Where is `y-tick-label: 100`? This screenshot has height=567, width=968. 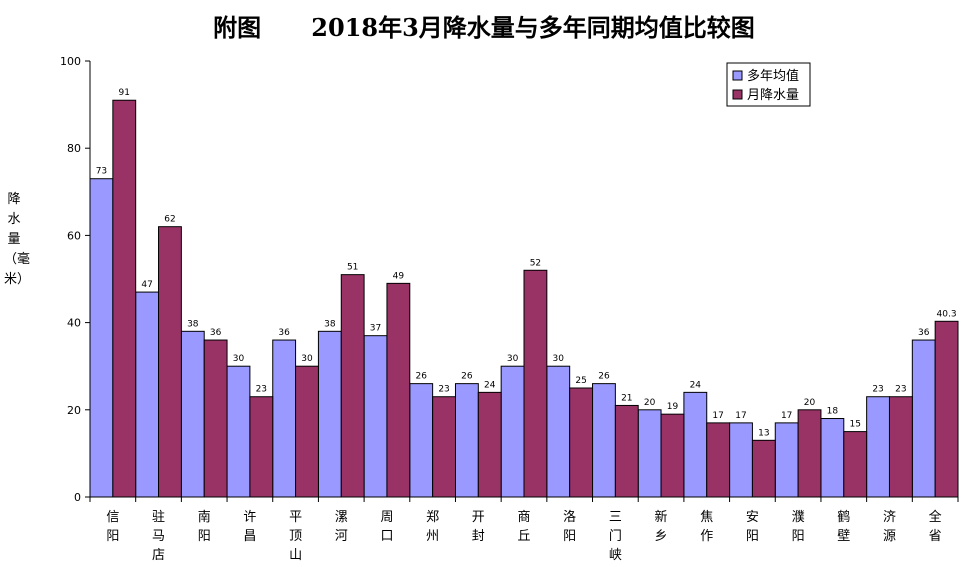 y-tick-label: 100 is located at coordinates (70, 61).